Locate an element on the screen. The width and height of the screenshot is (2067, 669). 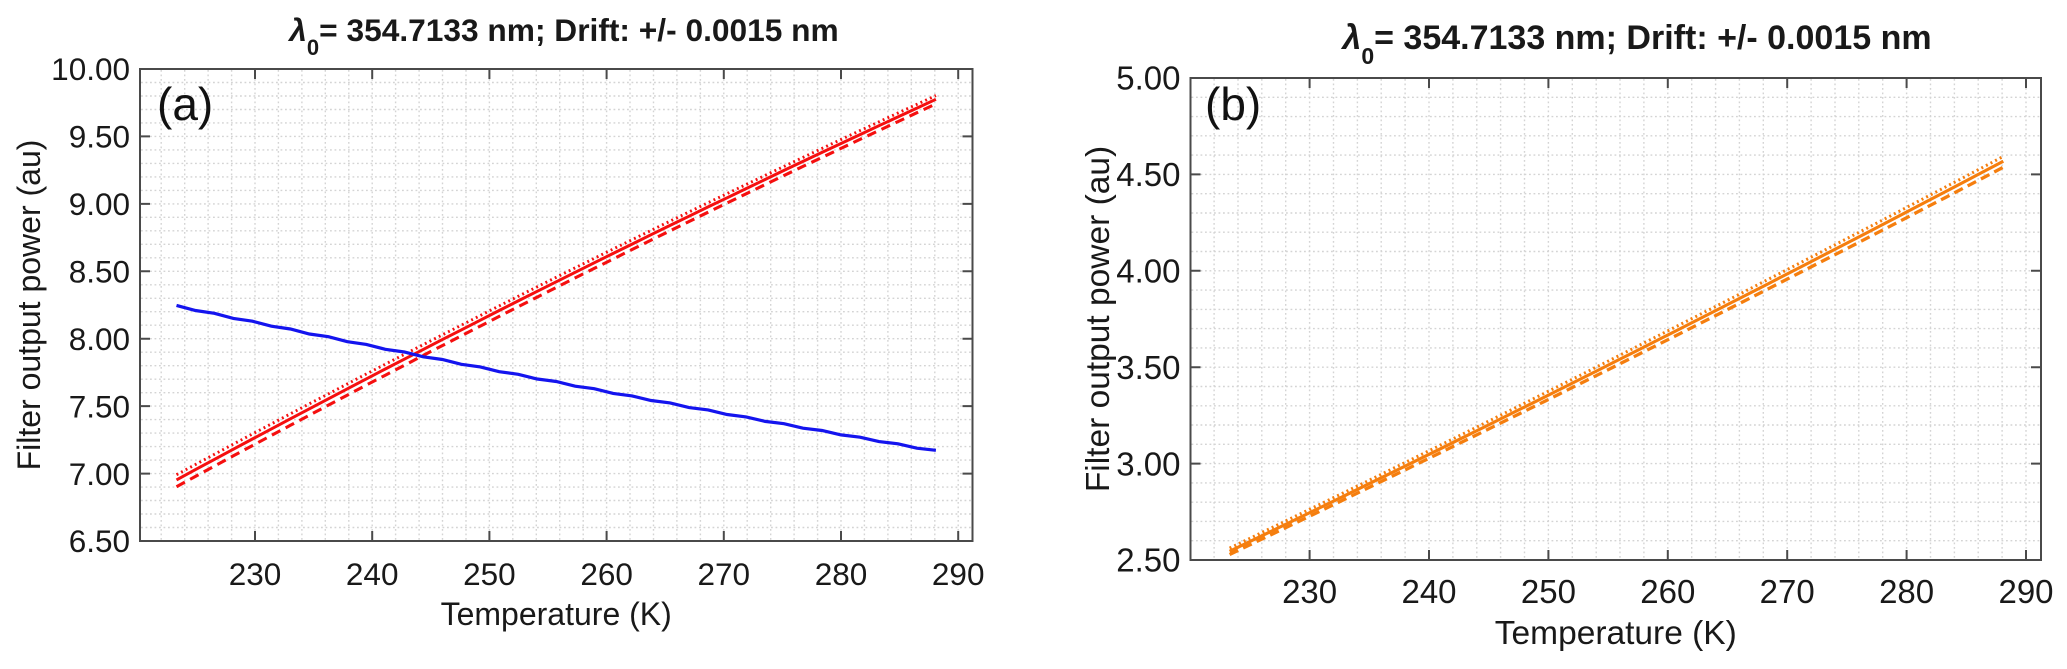
svg-text: 5.00 is located at coordinates (1148, 78).